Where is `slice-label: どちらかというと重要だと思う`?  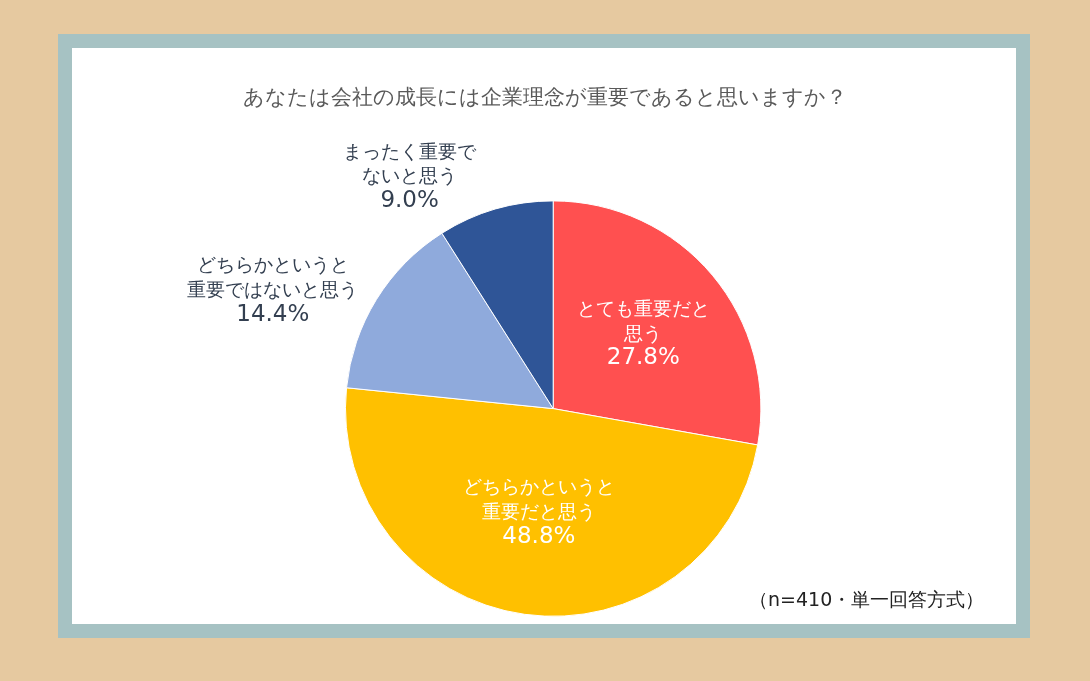
slice-label: どちらかというと重要だと思う is located at coordinates (538, 498).